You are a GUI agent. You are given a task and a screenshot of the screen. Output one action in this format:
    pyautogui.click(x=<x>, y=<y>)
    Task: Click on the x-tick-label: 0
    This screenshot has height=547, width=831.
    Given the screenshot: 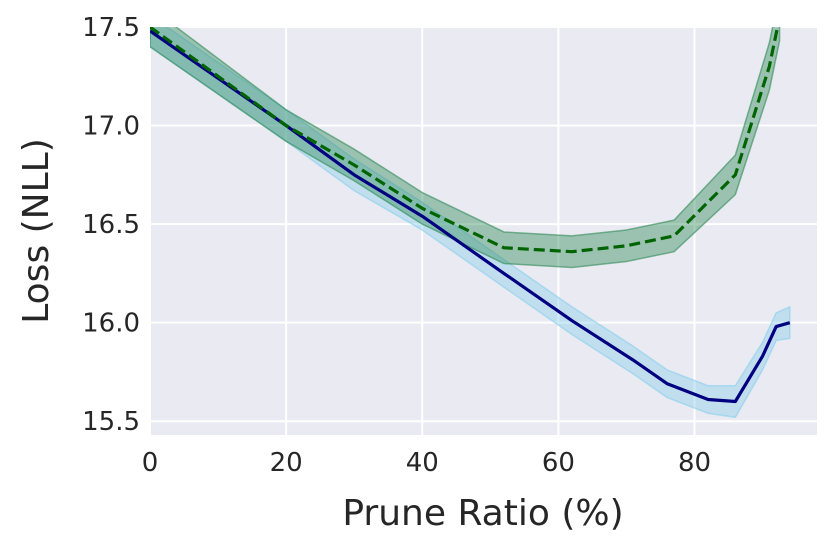 What is the action you would take?
    pyautogui.click(x=150, y=463)
    